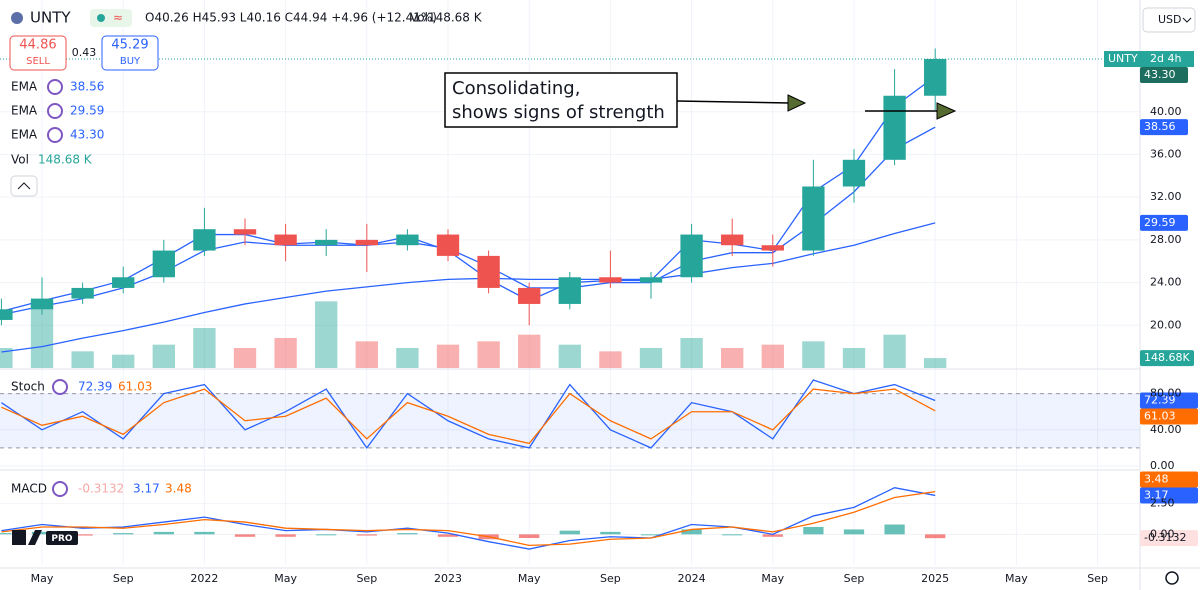  Describe the element at coordinates (1166, 429) in the screenshot. I see `y-tick-label: 40.00` at that location.